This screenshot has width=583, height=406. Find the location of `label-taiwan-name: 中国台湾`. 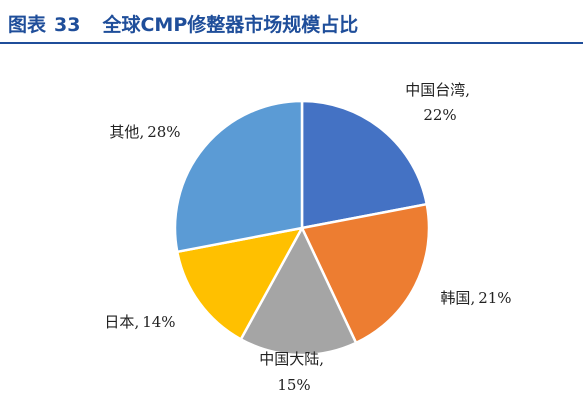

label-taiwan-name: 中国台湾 is located at coordinates (435, 90).